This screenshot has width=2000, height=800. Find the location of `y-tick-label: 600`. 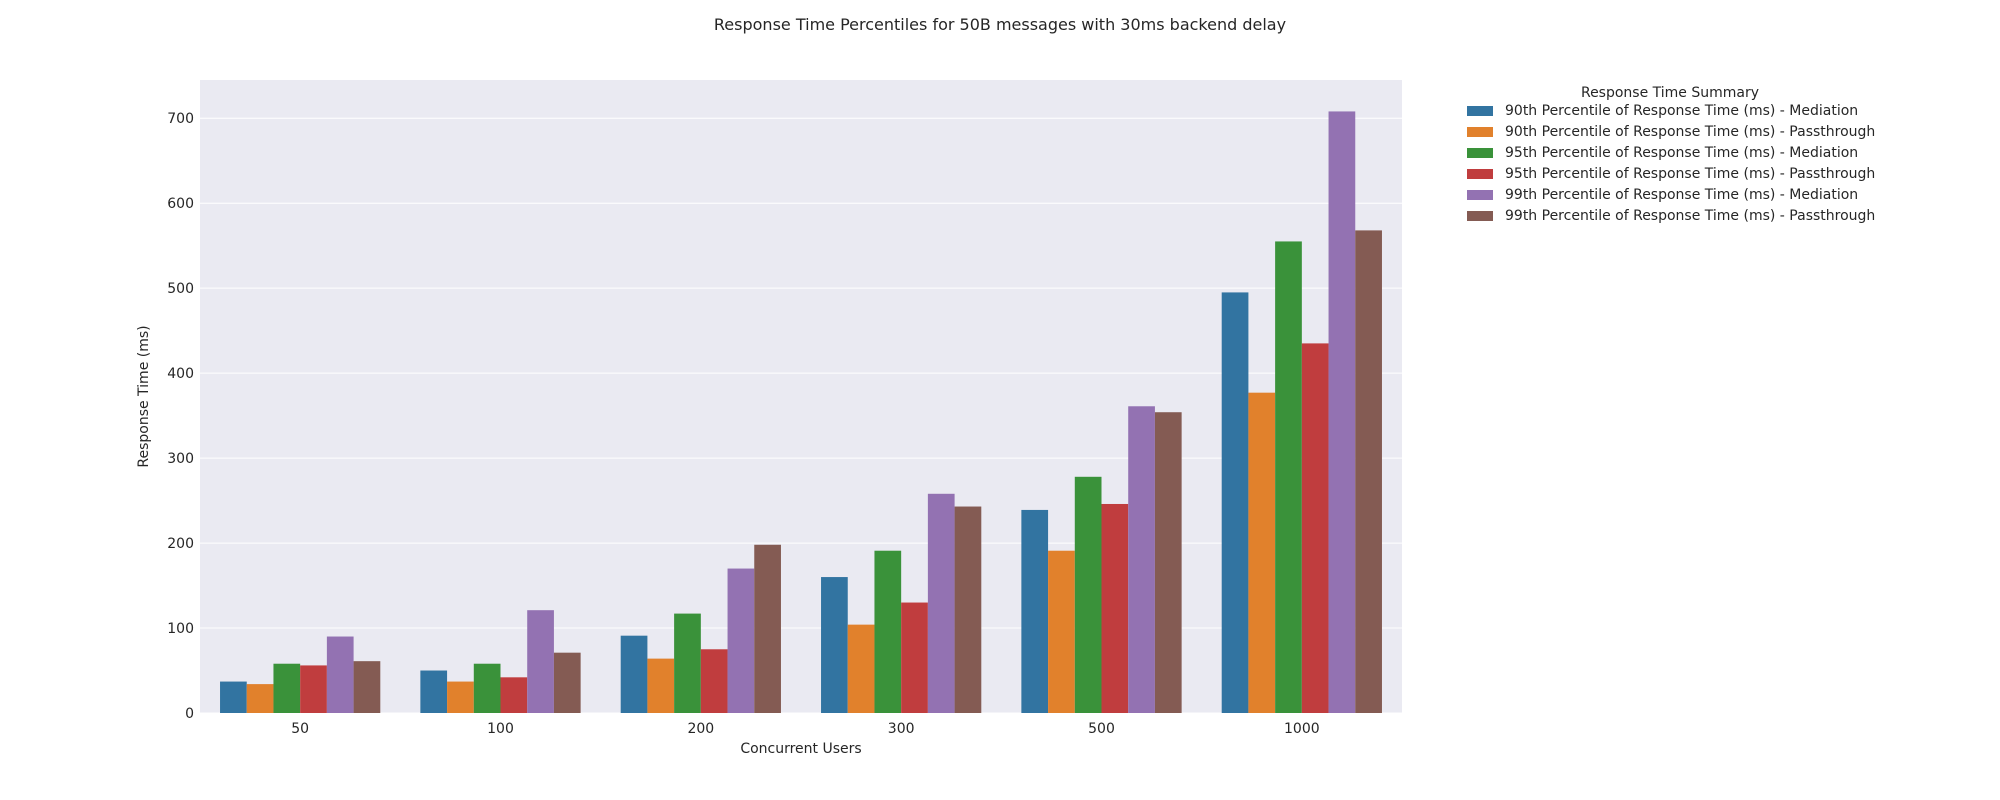

y-tick-label: 600 is located at coordinates (180, 204).